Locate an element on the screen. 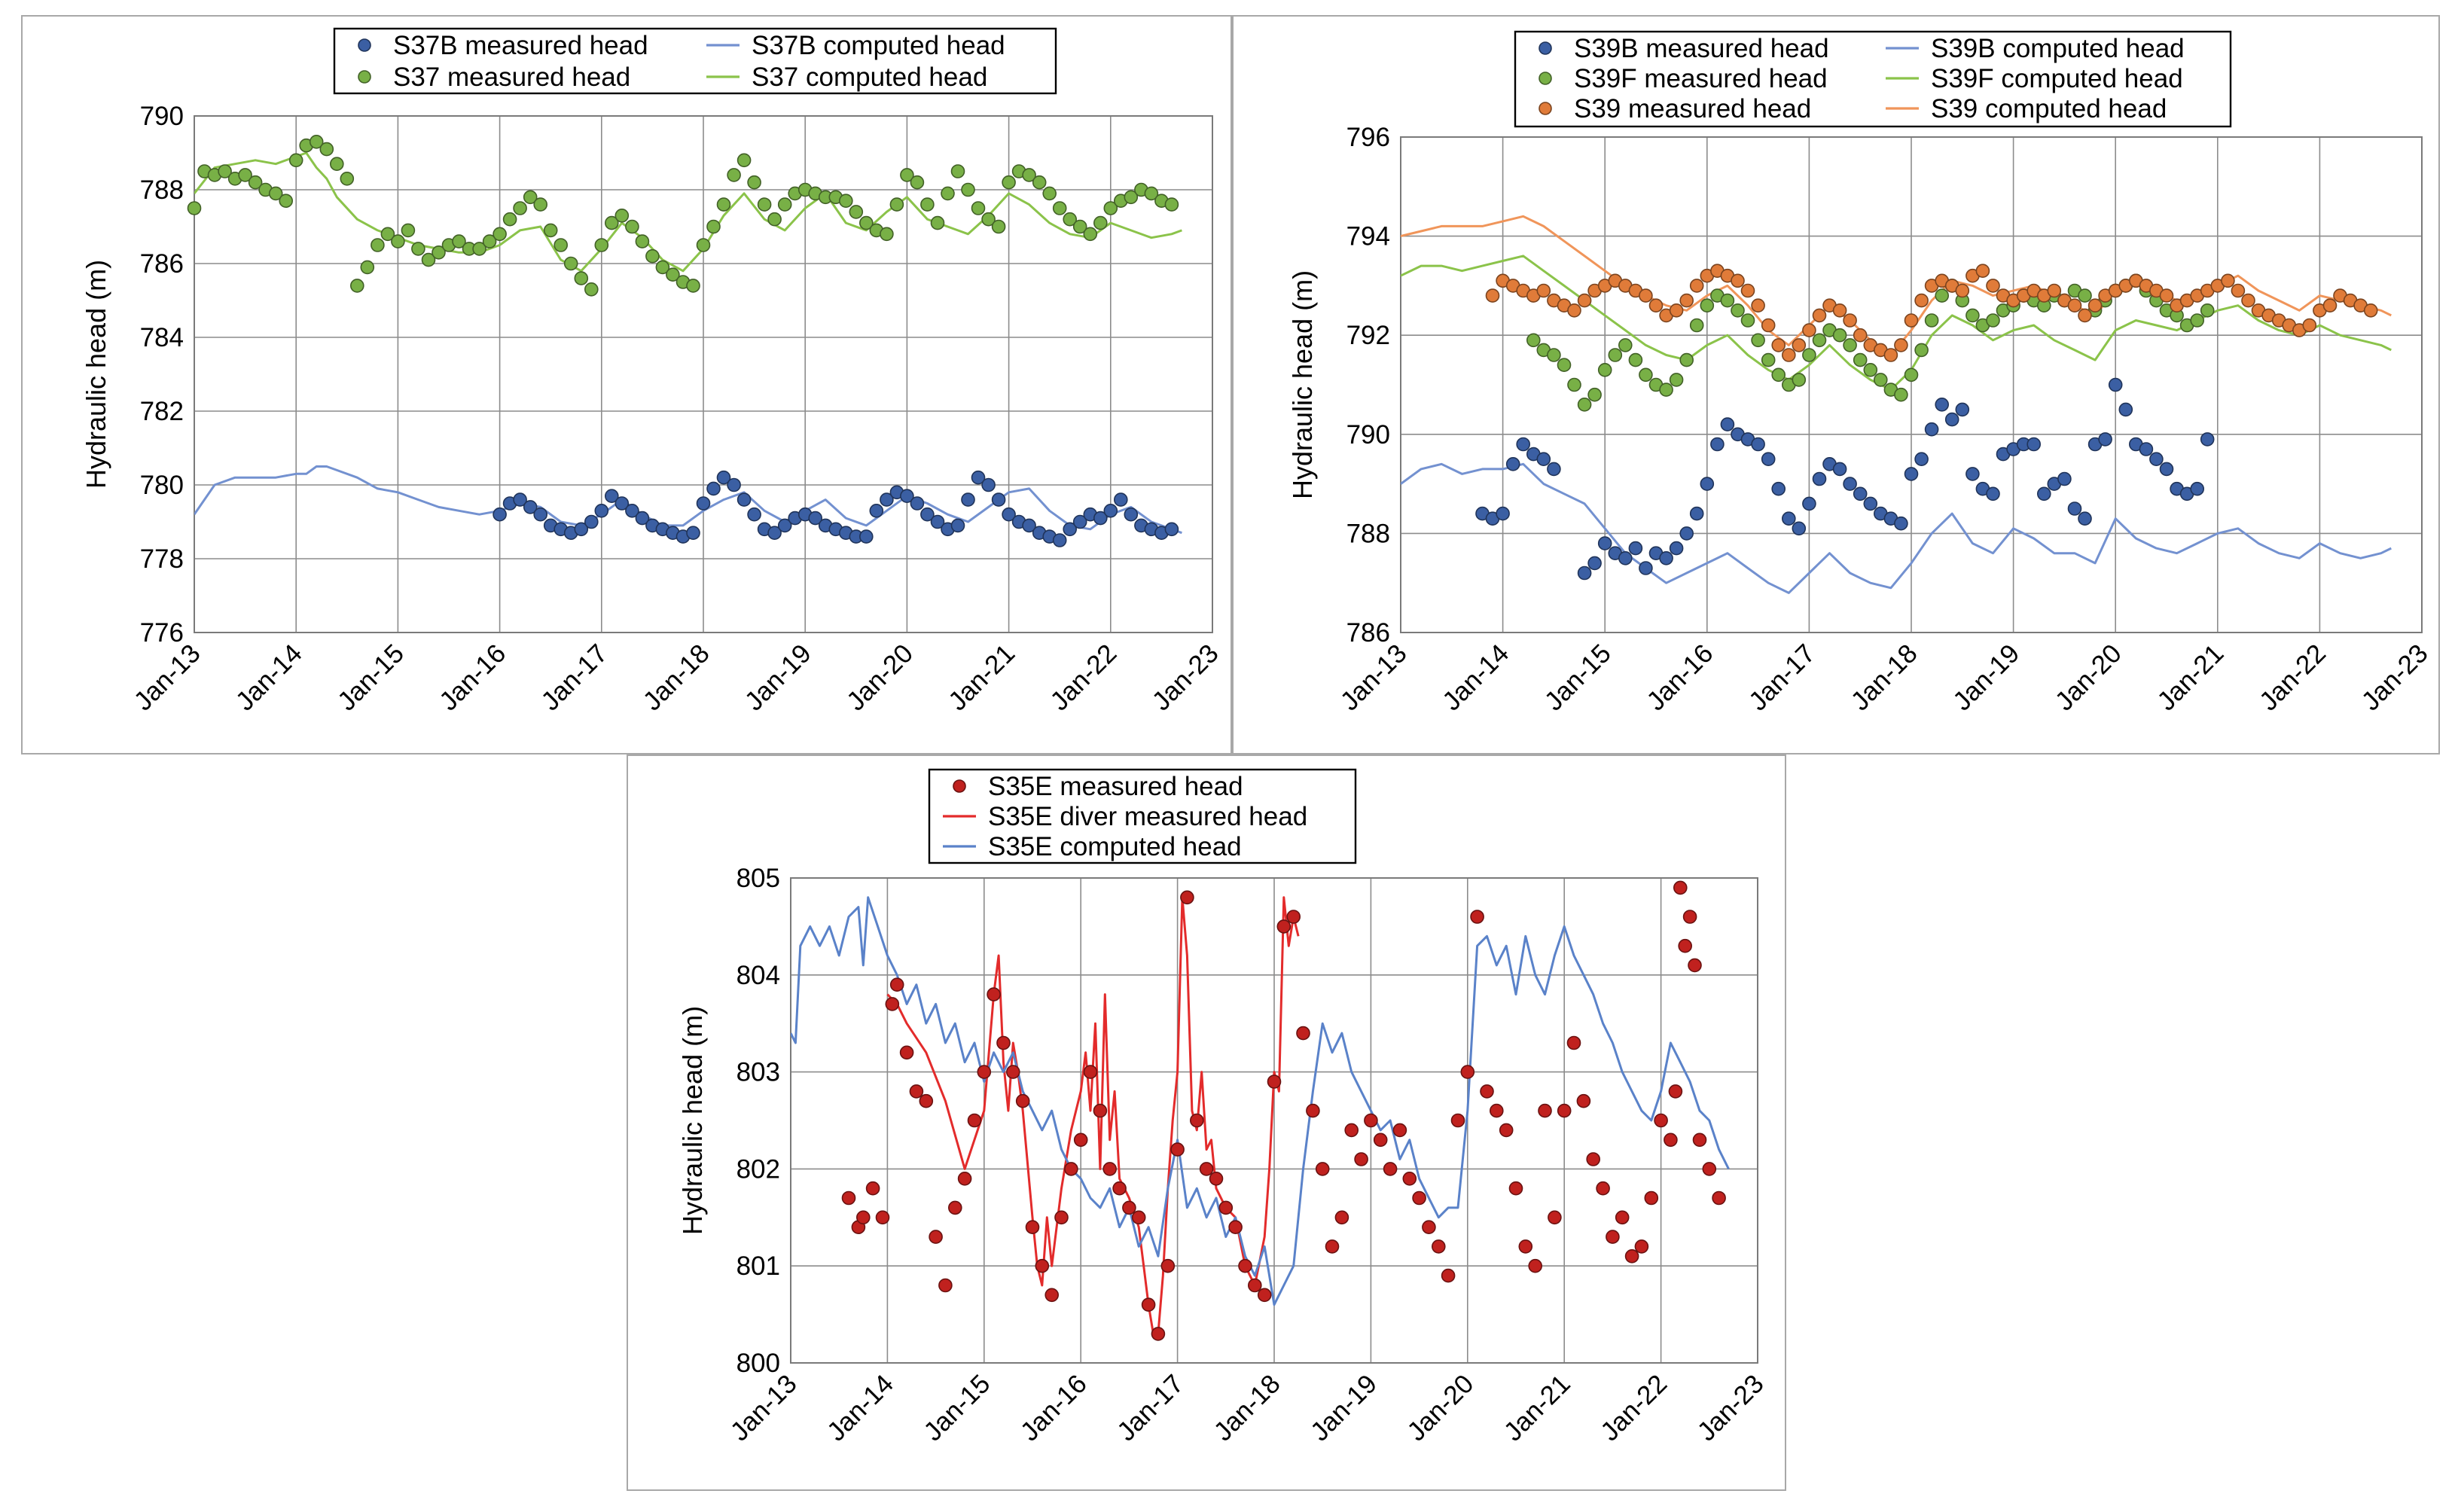  x-tick-label: Jan-23 is located at coordinates (2394, 677).